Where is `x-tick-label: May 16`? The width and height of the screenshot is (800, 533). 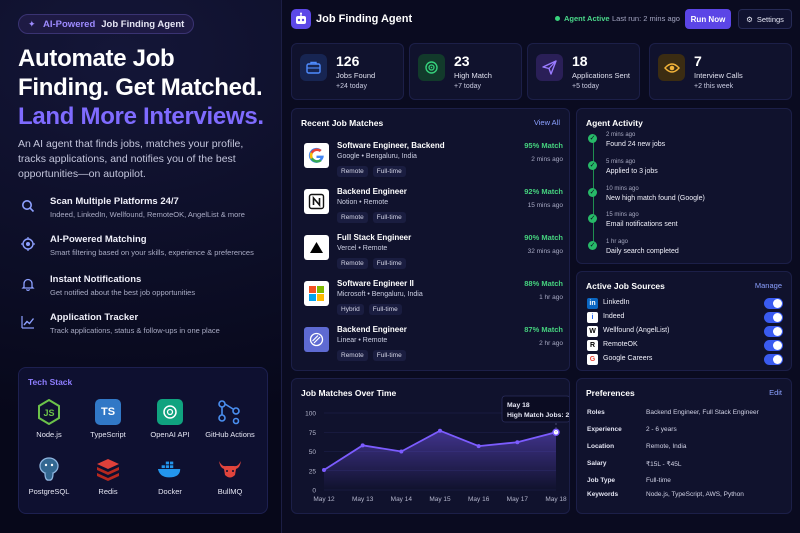 x-tick-label: May 16 is located at coordinates (479, 499).